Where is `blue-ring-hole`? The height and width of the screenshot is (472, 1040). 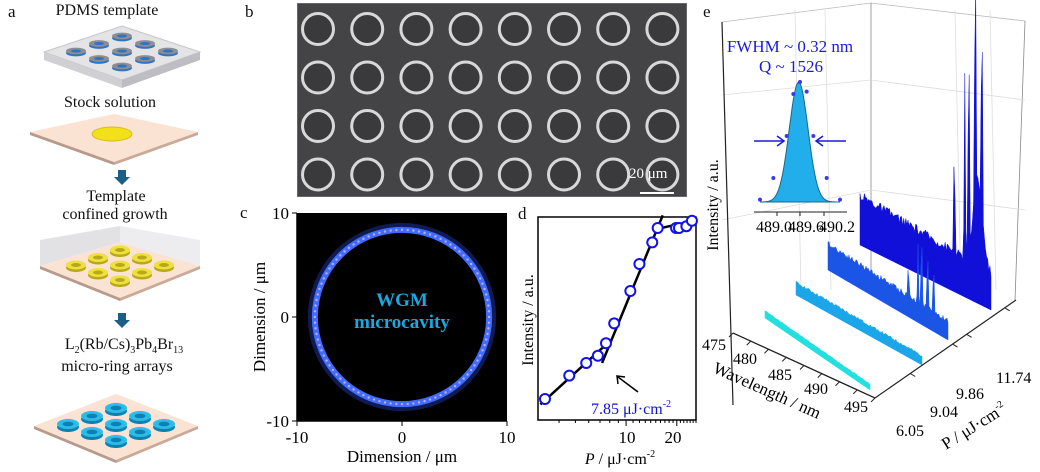
blue-ring-hole is located at coordinates (68, 424).